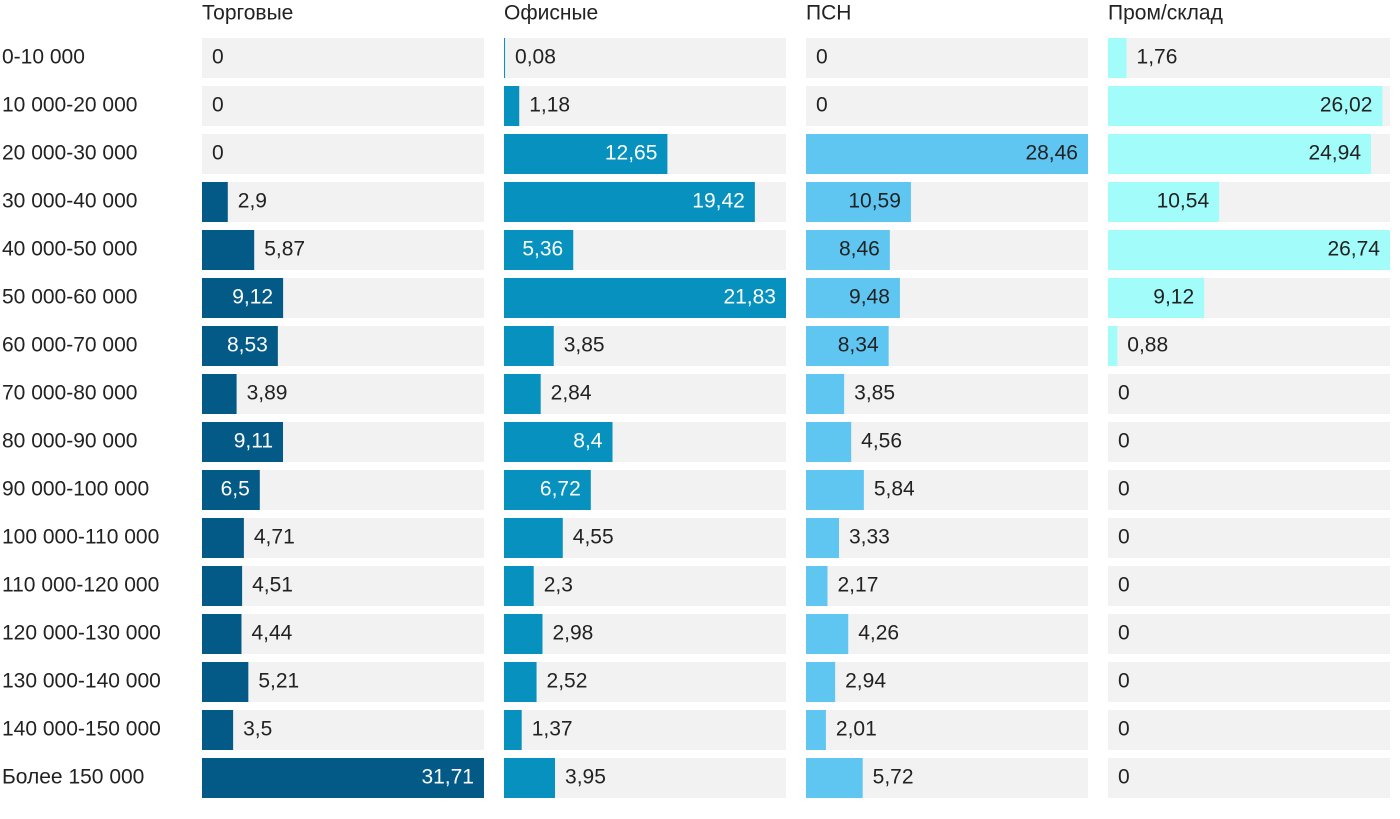 This screenshot has height=819, width=1400. I want to click on value-label: 9,12, so click(1173, 297).